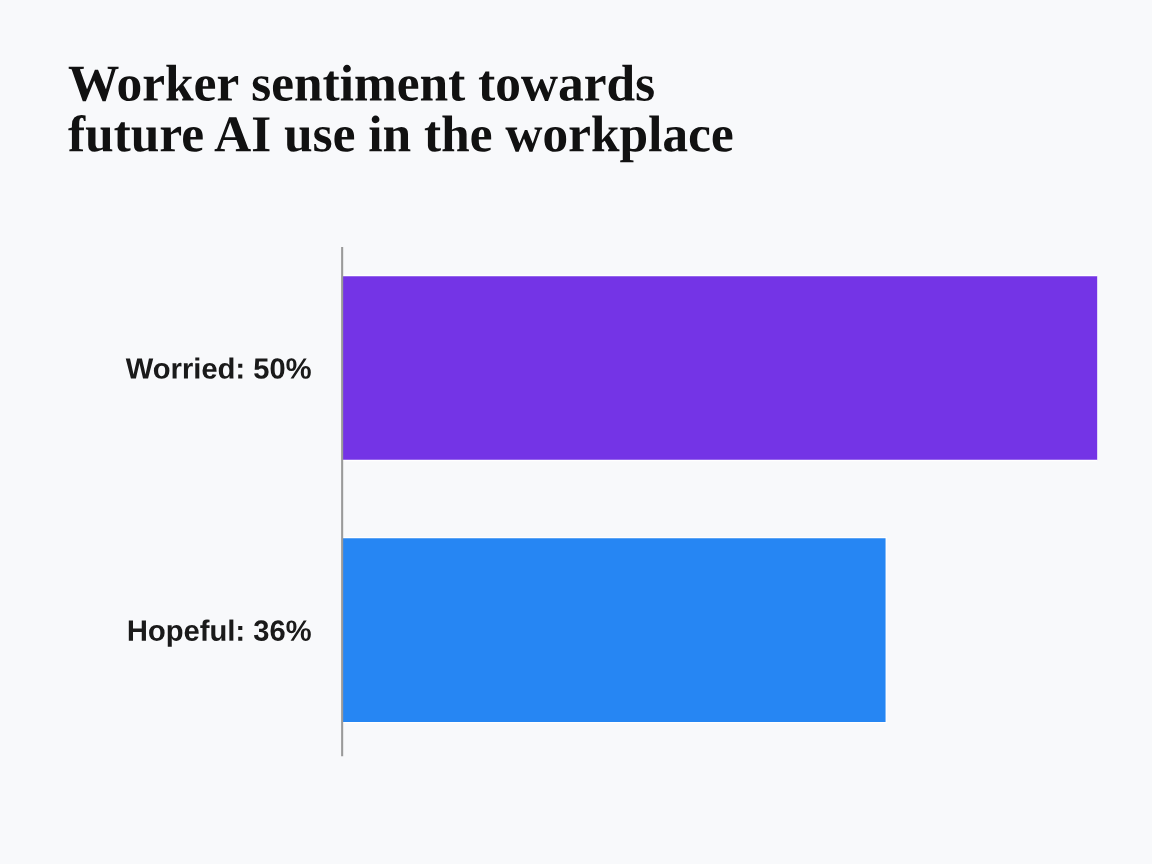 This screenshot has width=1152, height=864. What do you see at coordinates (219, 633) in the screenshot?
I see `y-tick-label: Hopeful: 36%` at bounding box center [219, 633].